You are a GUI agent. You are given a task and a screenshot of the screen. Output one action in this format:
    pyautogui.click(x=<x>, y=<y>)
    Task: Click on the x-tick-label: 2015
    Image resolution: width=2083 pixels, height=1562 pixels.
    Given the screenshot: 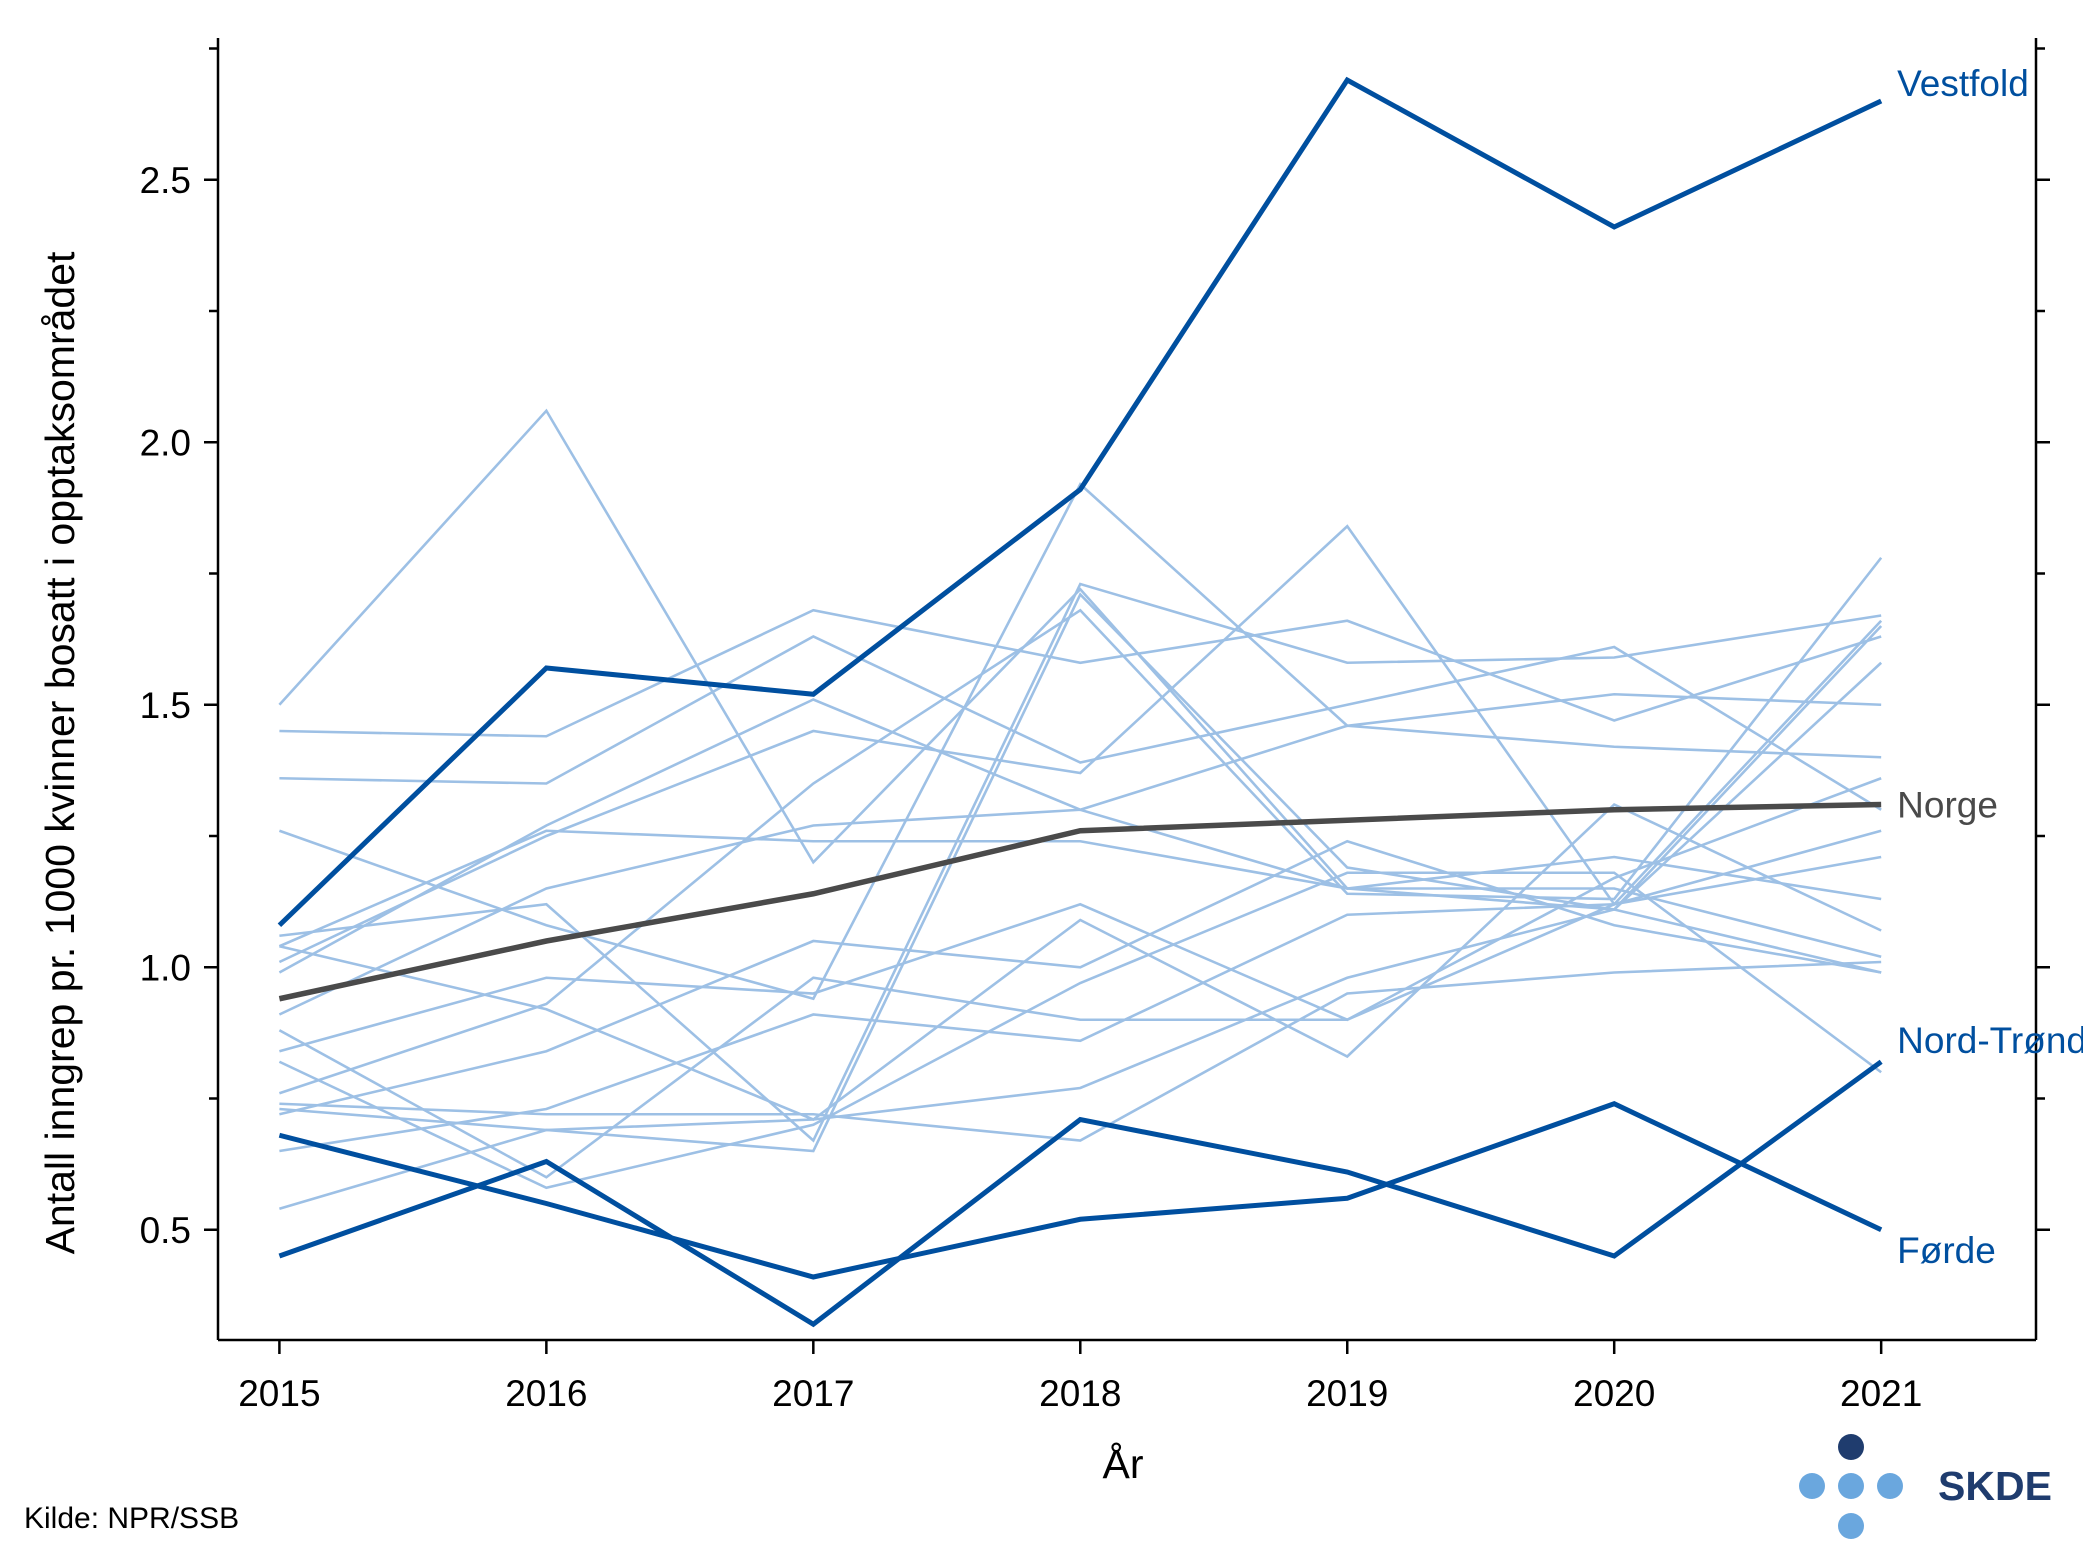 What is the action you would take?
    pyautogui.click(x=279, y=1393)
    